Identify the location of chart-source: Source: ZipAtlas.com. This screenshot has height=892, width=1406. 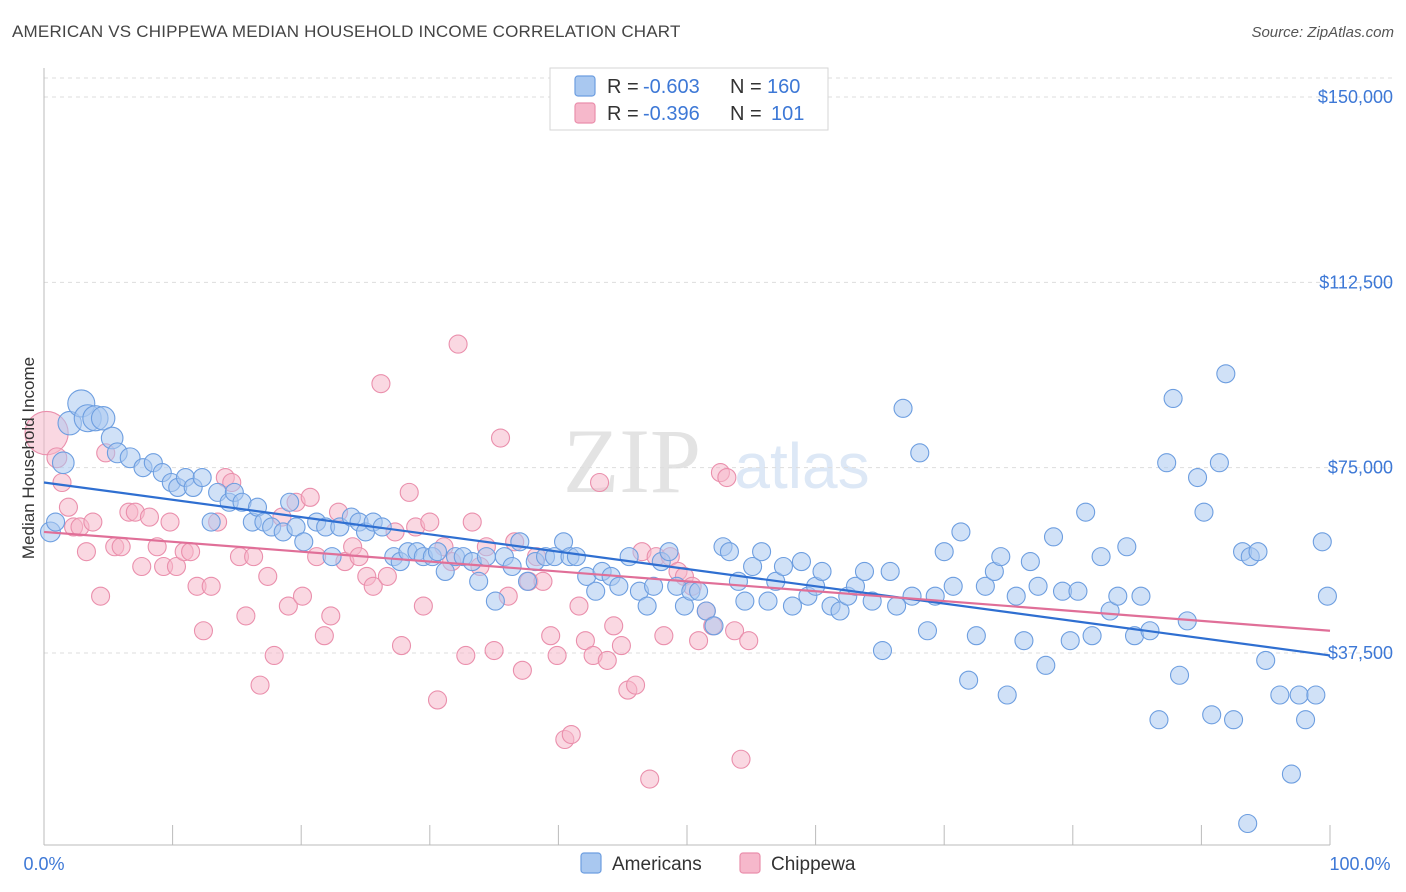
(1322, 32).